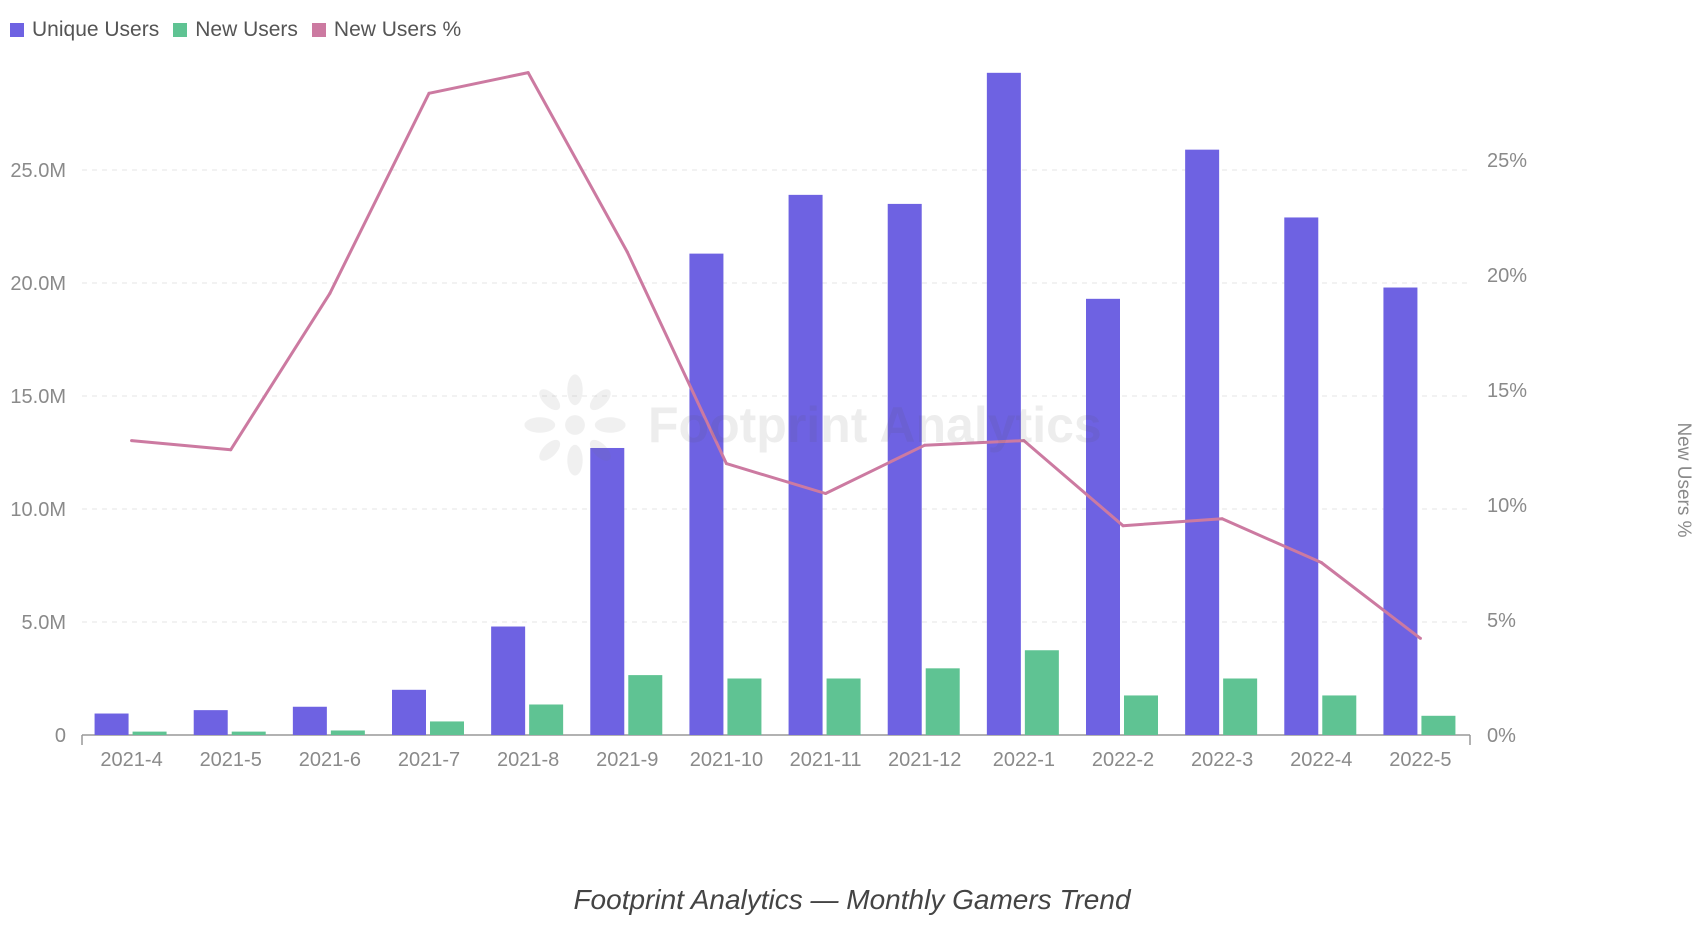 This screenshot has height=927, width=1704. I want to click on x-tick-label: 2022-4, so click(1321, 760).